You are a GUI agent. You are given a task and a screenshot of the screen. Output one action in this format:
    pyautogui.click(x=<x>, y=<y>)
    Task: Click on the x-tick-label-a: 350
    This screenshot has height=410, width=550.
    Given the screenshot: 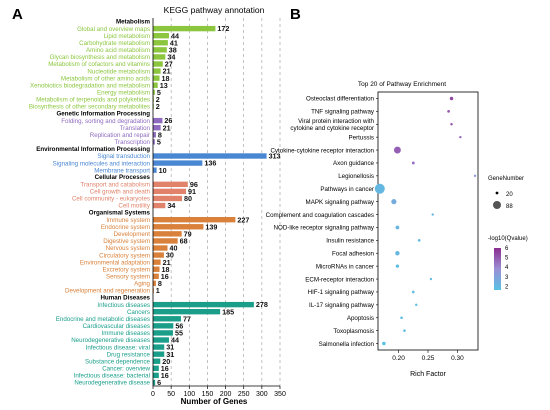 What is the action you would take?
    pyautogui.click(x=280, y=394)
    